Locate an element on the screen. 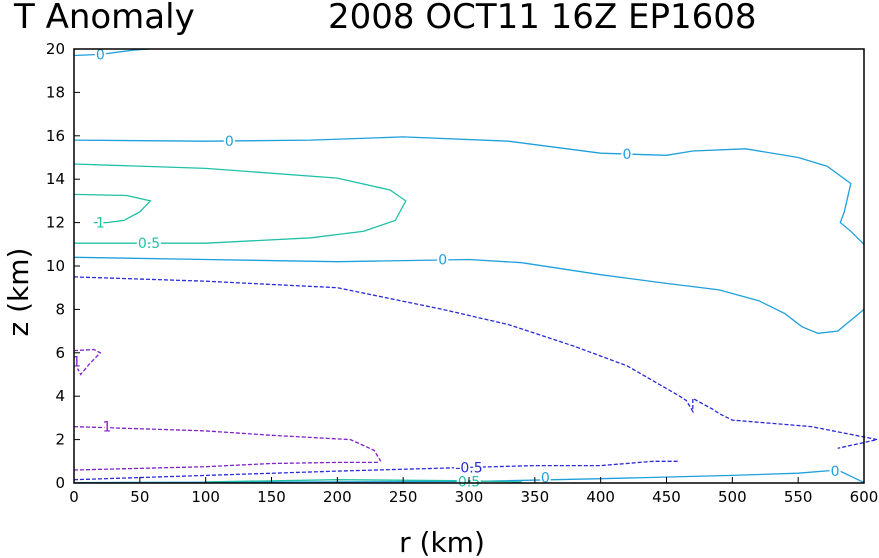 The image size is (879, 558). contour-label-8: 1 is located at coordinates (100, 224).